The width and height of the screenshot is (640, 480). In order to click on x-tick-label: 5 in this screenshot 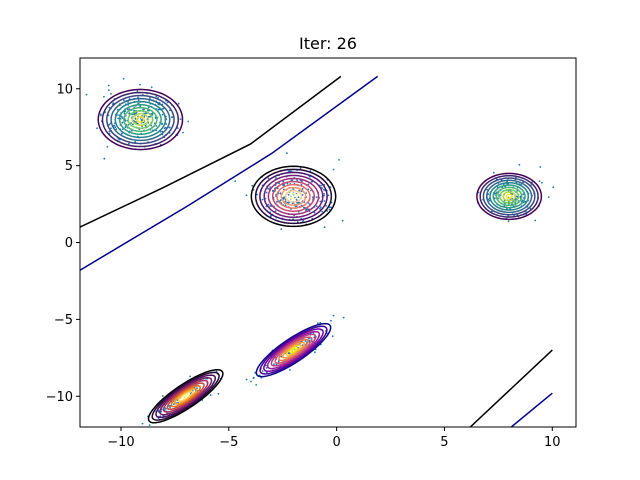, I will do `click(444, 442)`.